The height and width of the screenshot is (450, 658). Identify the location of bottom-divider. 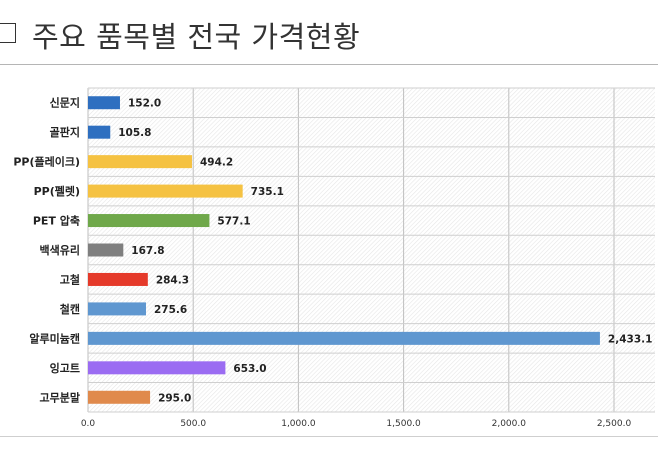
(329, 436).